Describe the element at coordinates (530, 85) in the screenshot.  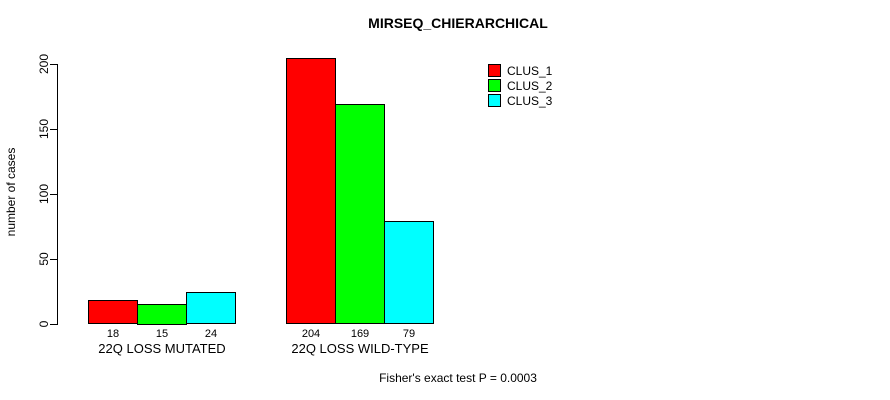
I see `legend-label-clus-2: CLUS_2` at that location.